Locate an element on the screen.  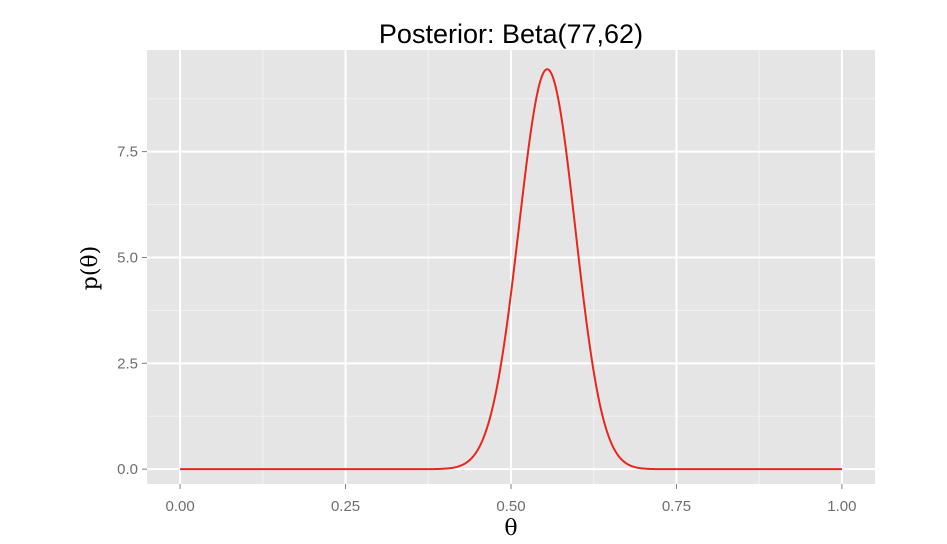
x-tick-label: 0.25 is located at coordinates (345, 506).